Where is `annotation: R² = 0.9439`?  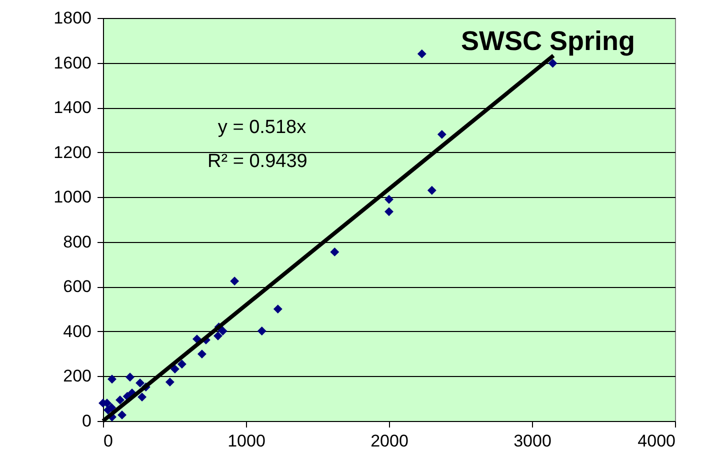 annotation: R² = 0.9439 is located at coordinates (258, 161).